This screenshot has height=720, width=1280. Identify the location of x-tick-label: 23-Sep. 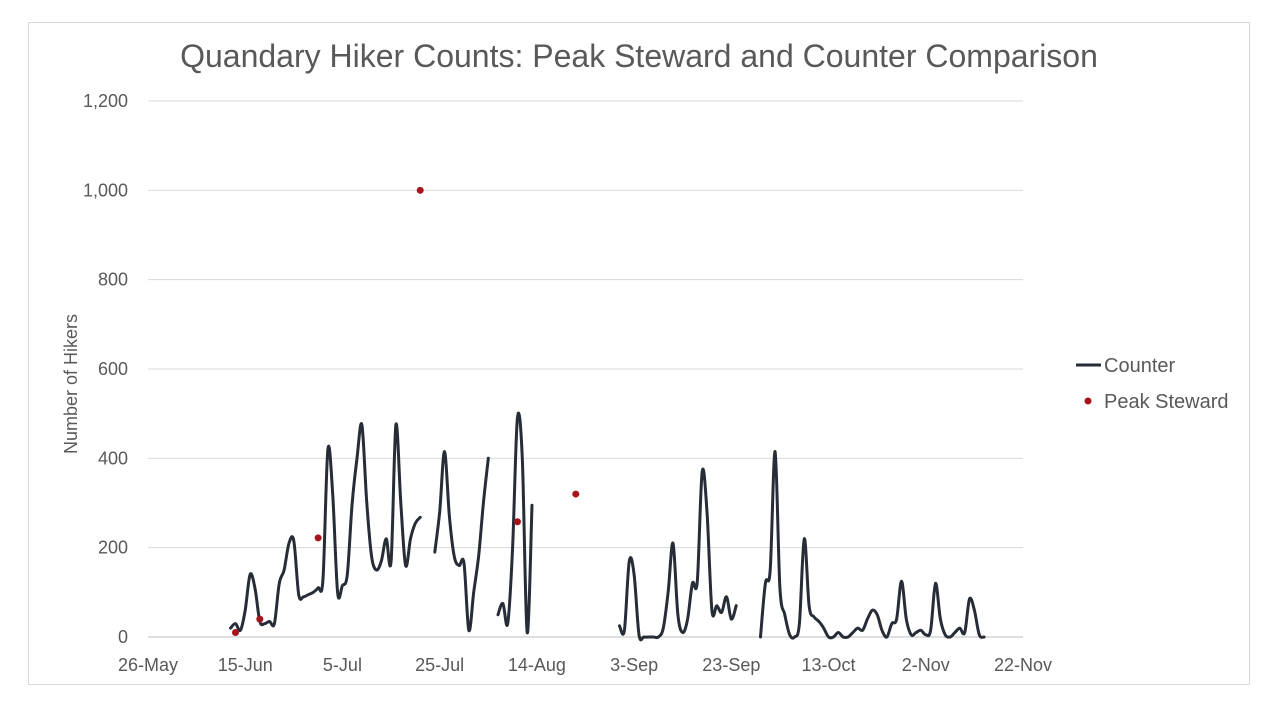
(731, 665).